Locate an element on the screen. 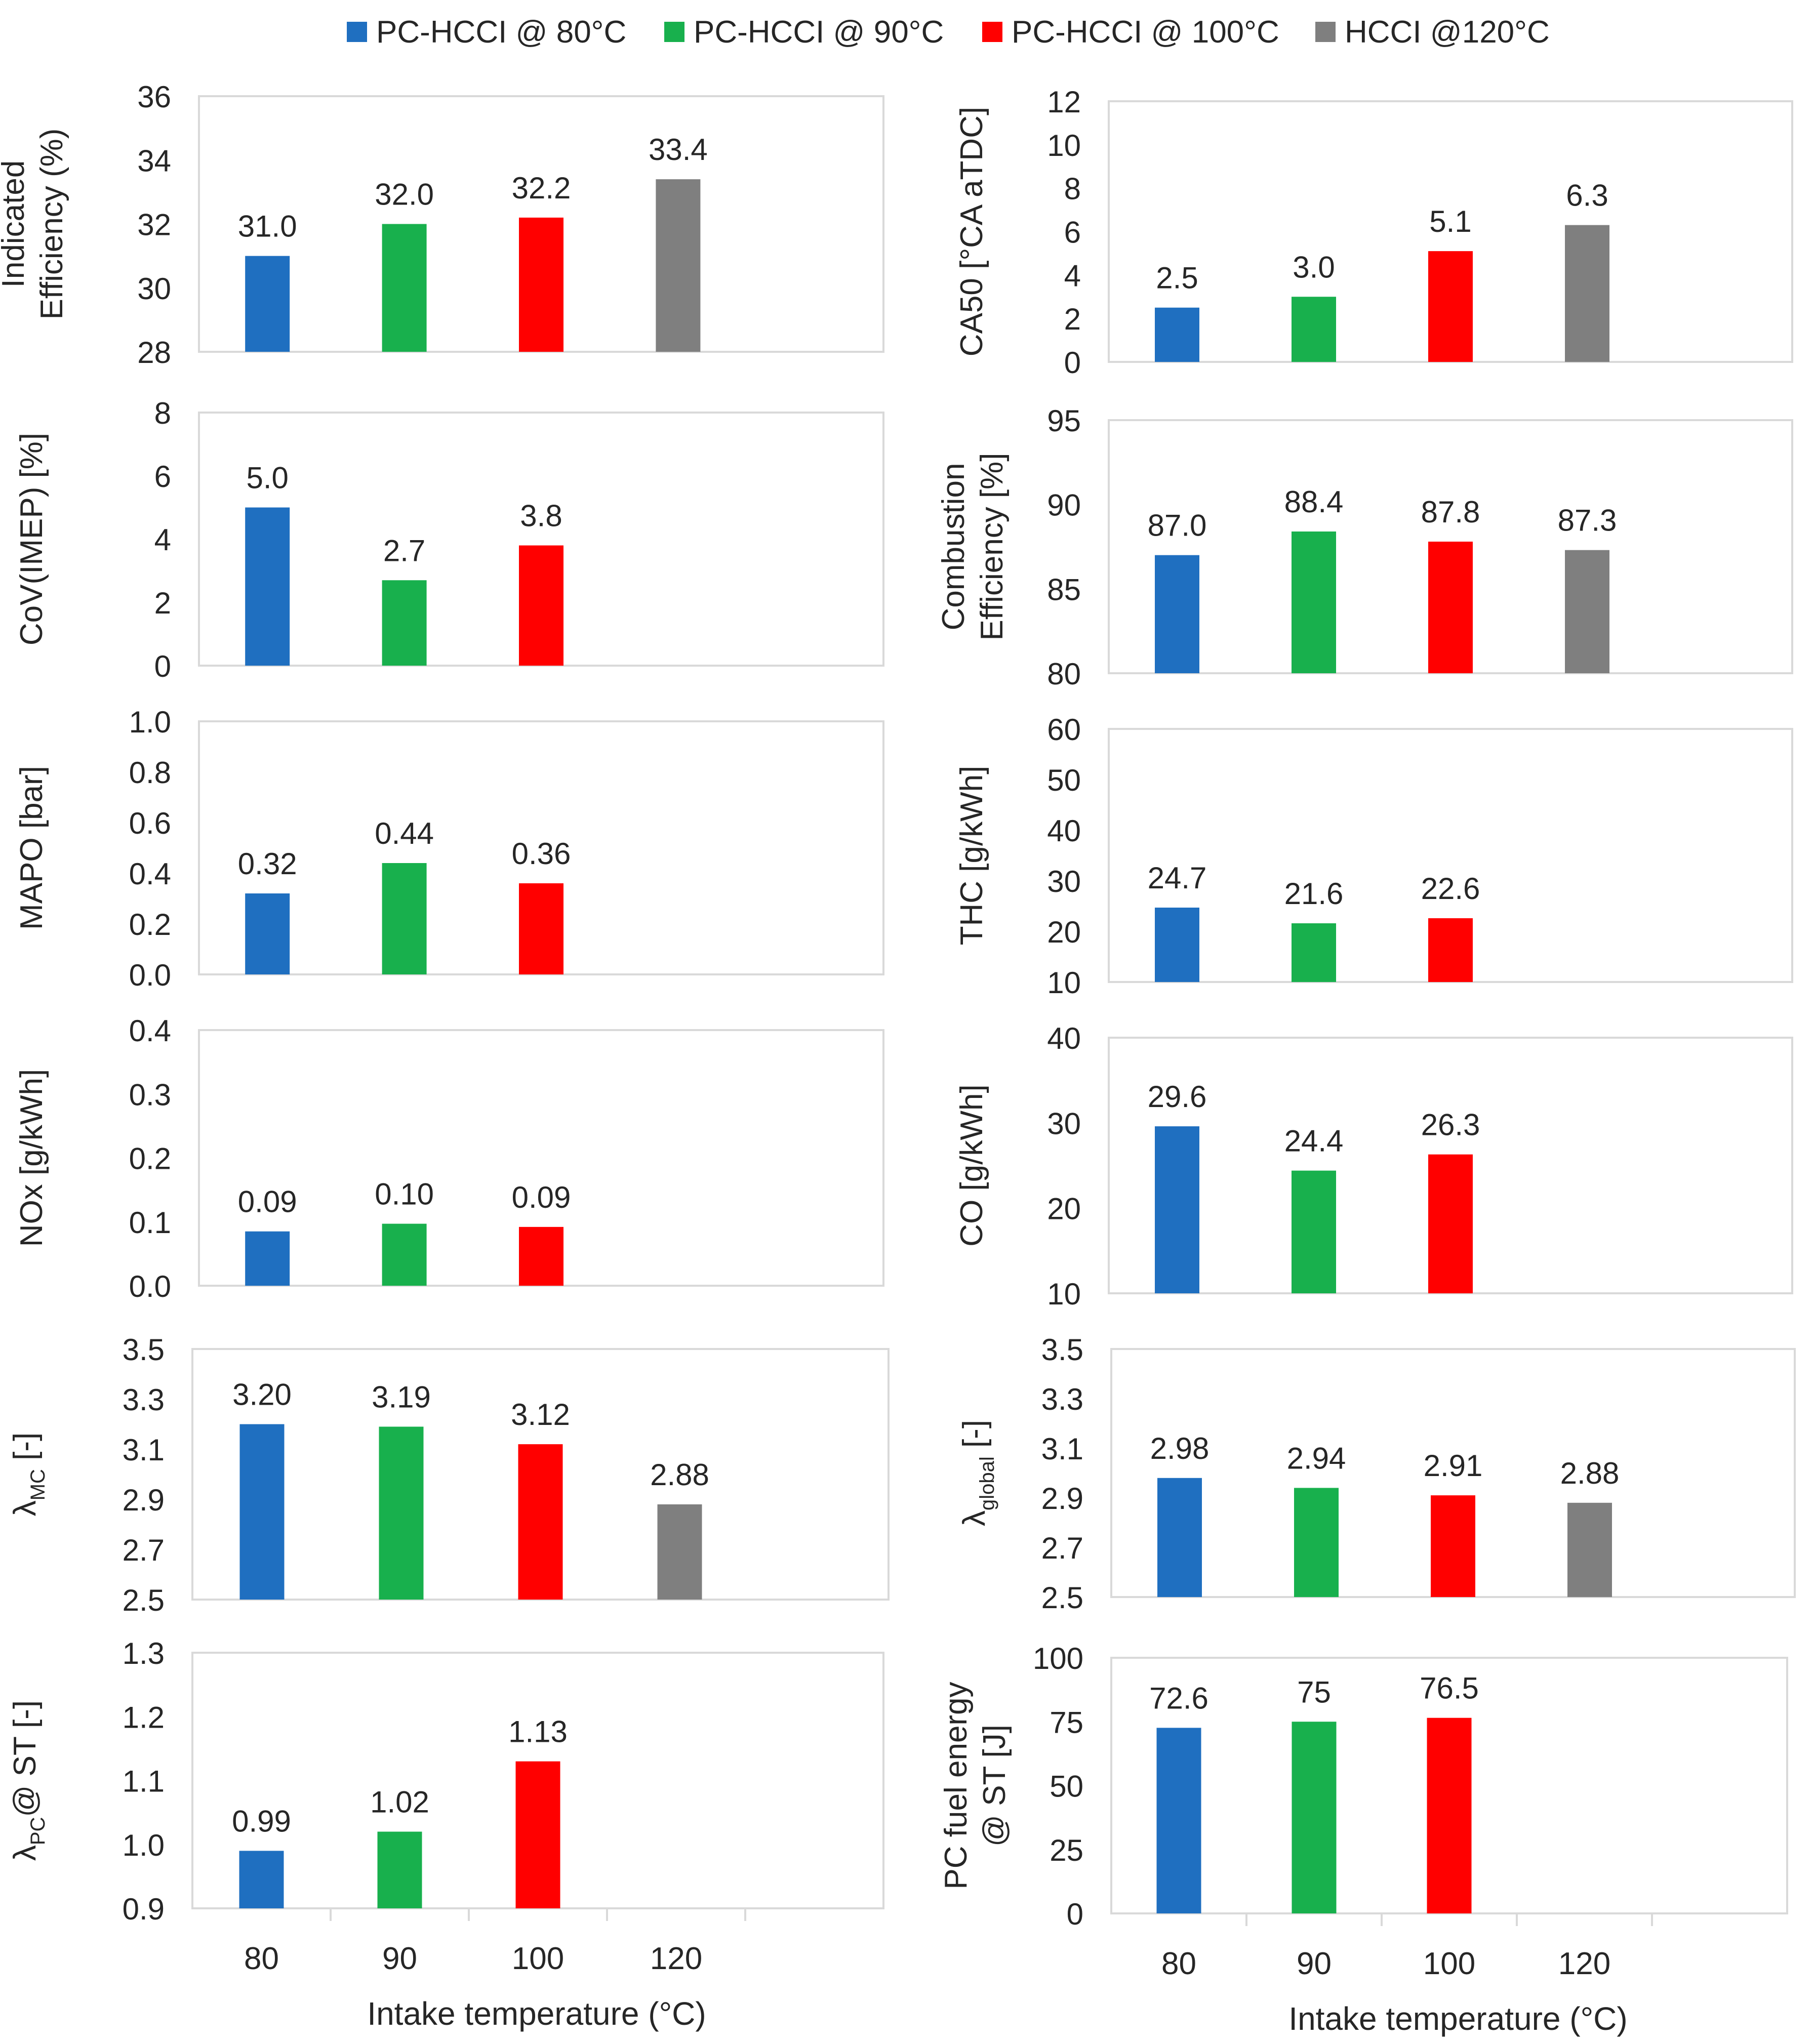  legend-swatch-blue is located at coordinates (357, 32).